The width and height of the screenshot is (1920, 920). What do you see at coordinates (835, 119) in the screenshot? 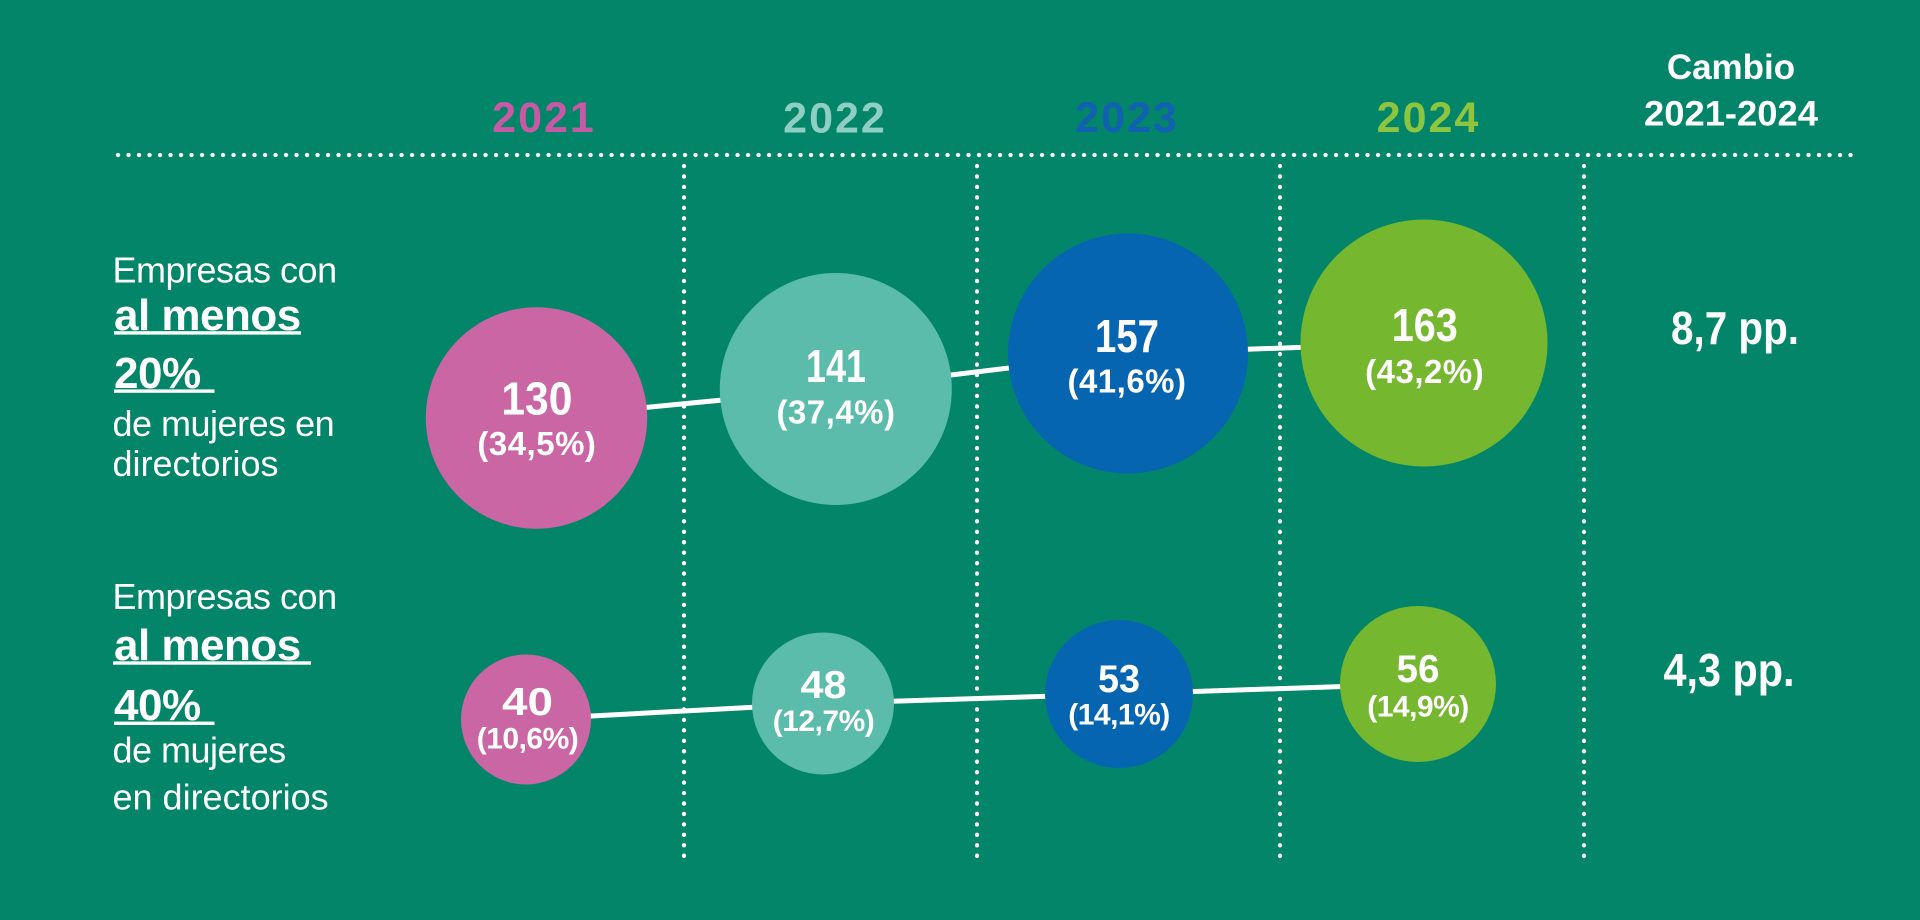
I see `svg-text: 2022` at bounding box center [835, 119].